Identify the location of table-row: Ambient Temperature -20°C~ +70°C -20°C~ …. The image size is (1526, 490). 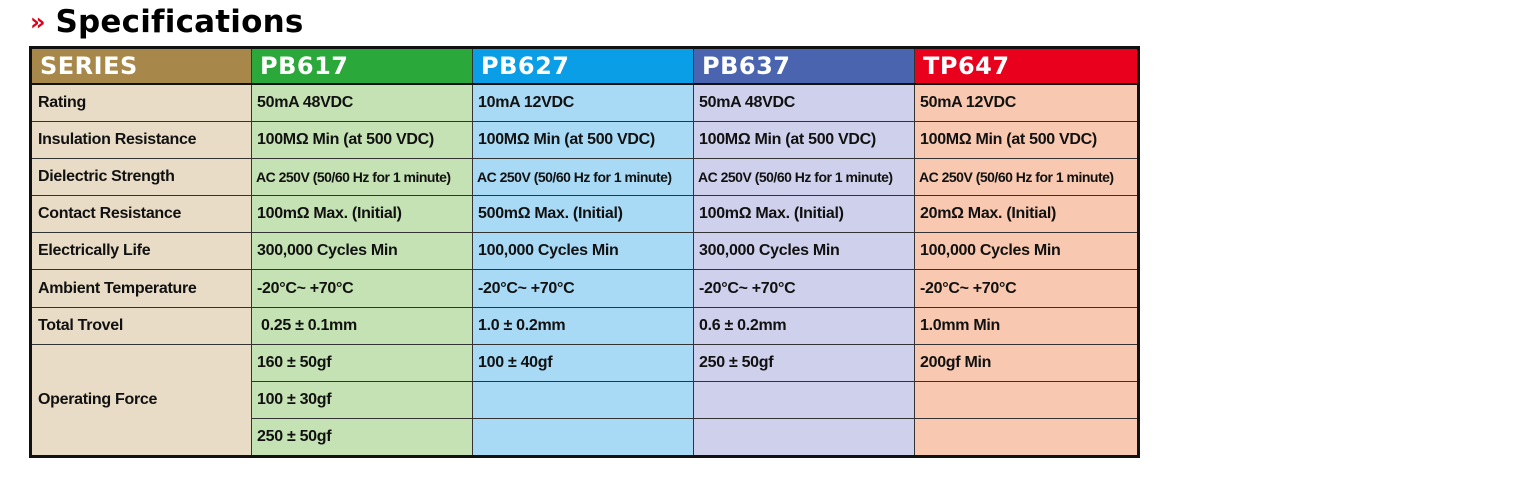
(584, 288).